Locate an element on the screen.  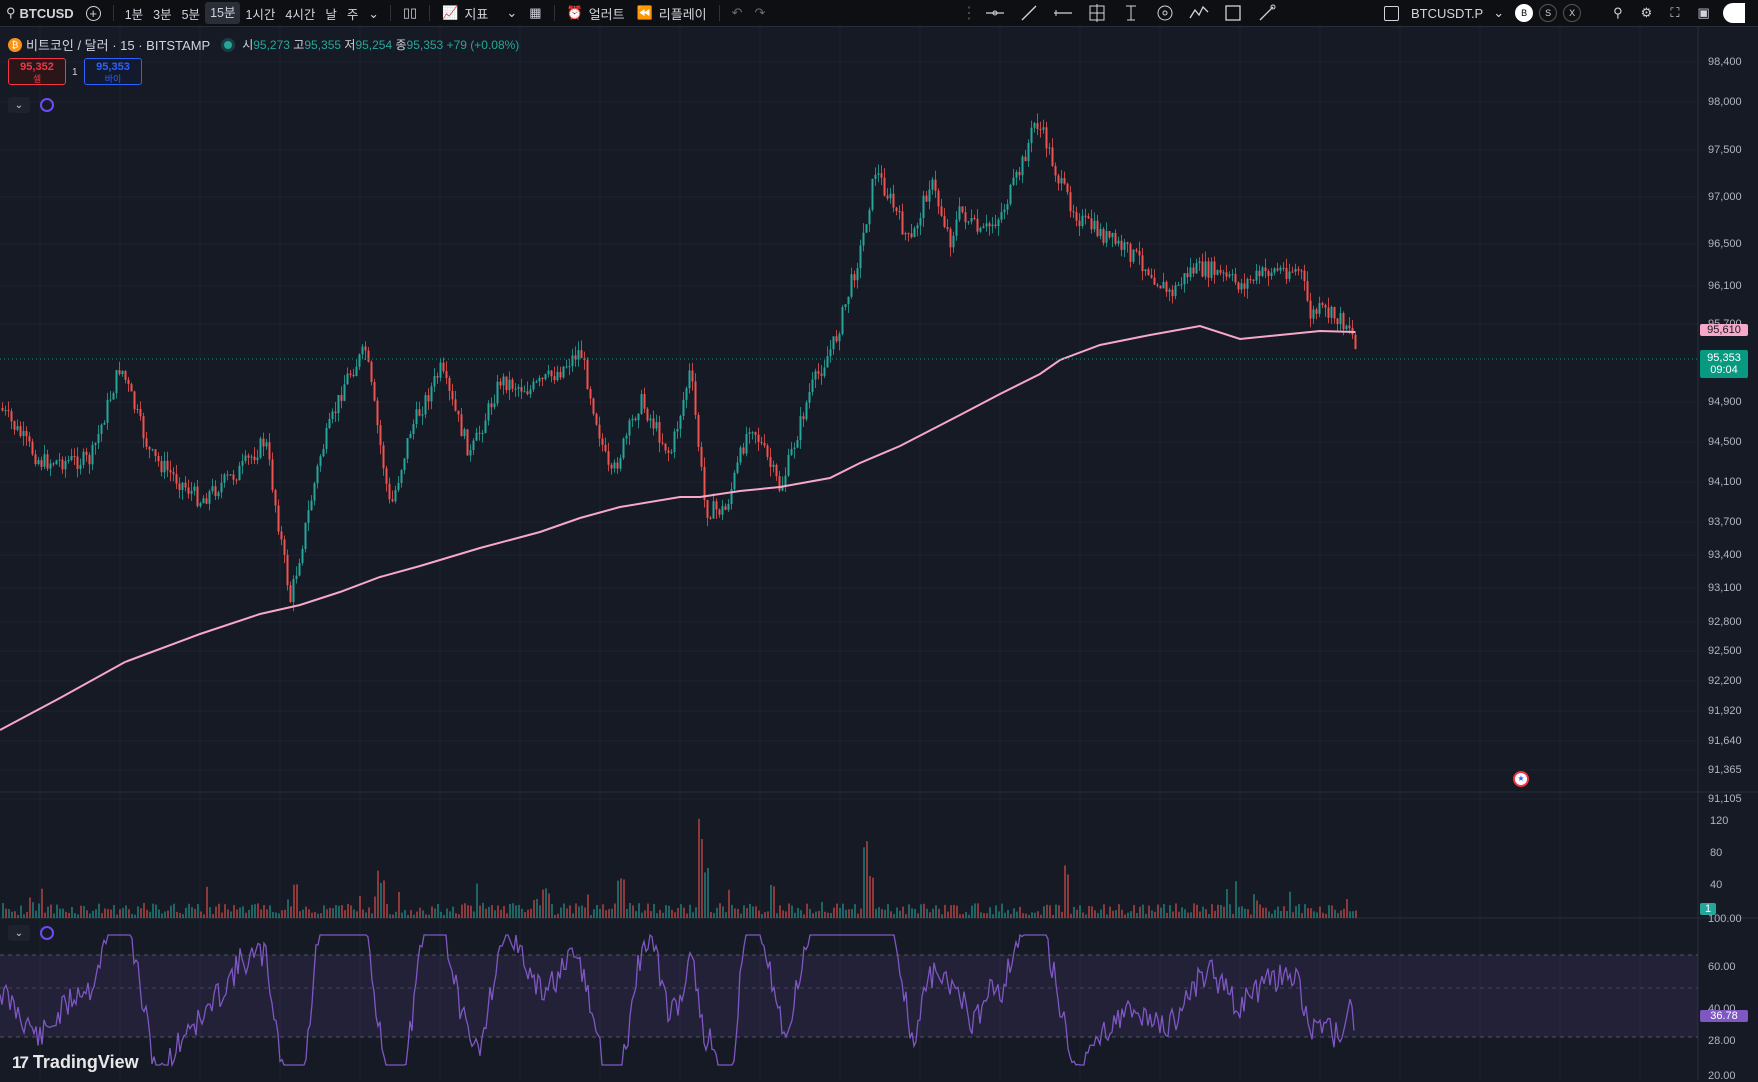
undo-button: ↶ is located at coordinates (737, 13).